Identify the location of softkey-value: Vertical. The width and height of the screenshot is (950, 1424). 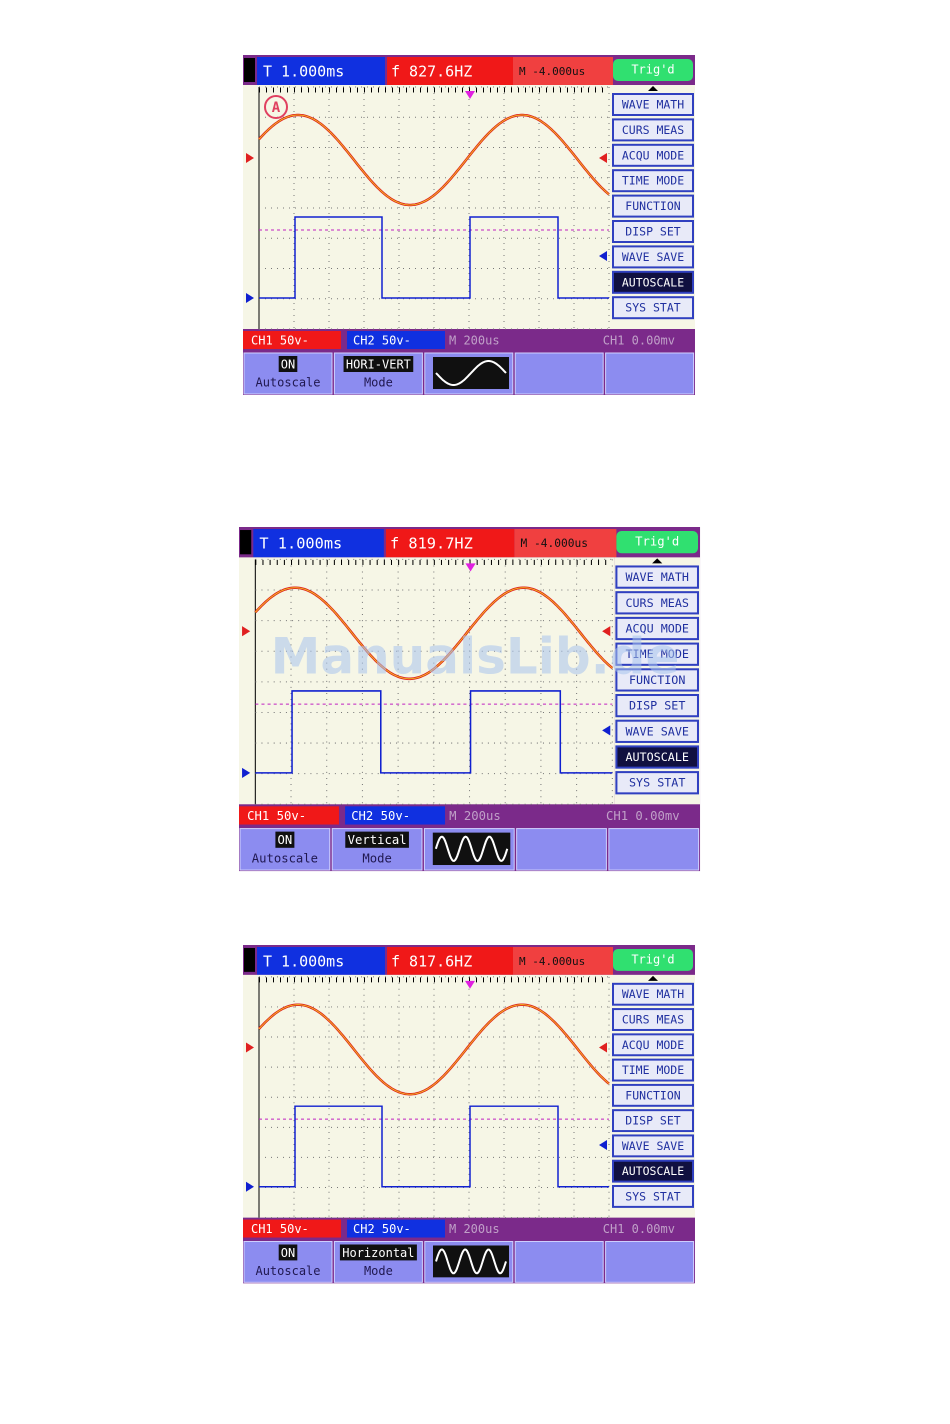
(377, 840).